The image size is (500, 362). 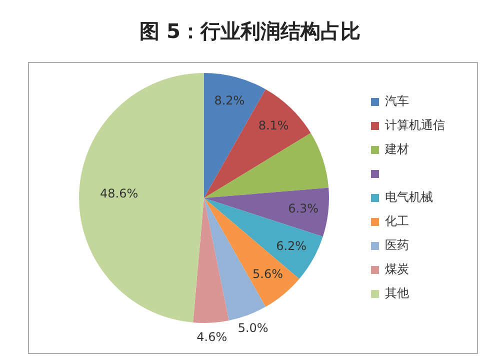 I want to click on legend-label: 电气机械, so click(x=409, y=197).